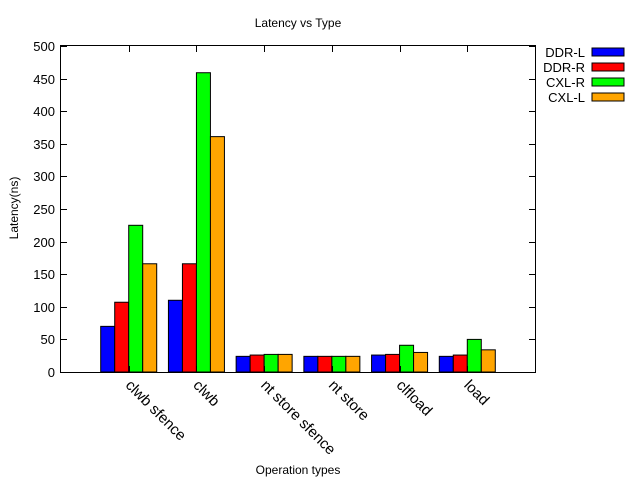  What do you see at coordinates (108, 349) in the screenshot?
I see `bar-ddr-l-clwb-sfence` at bounding box center [108, 349].